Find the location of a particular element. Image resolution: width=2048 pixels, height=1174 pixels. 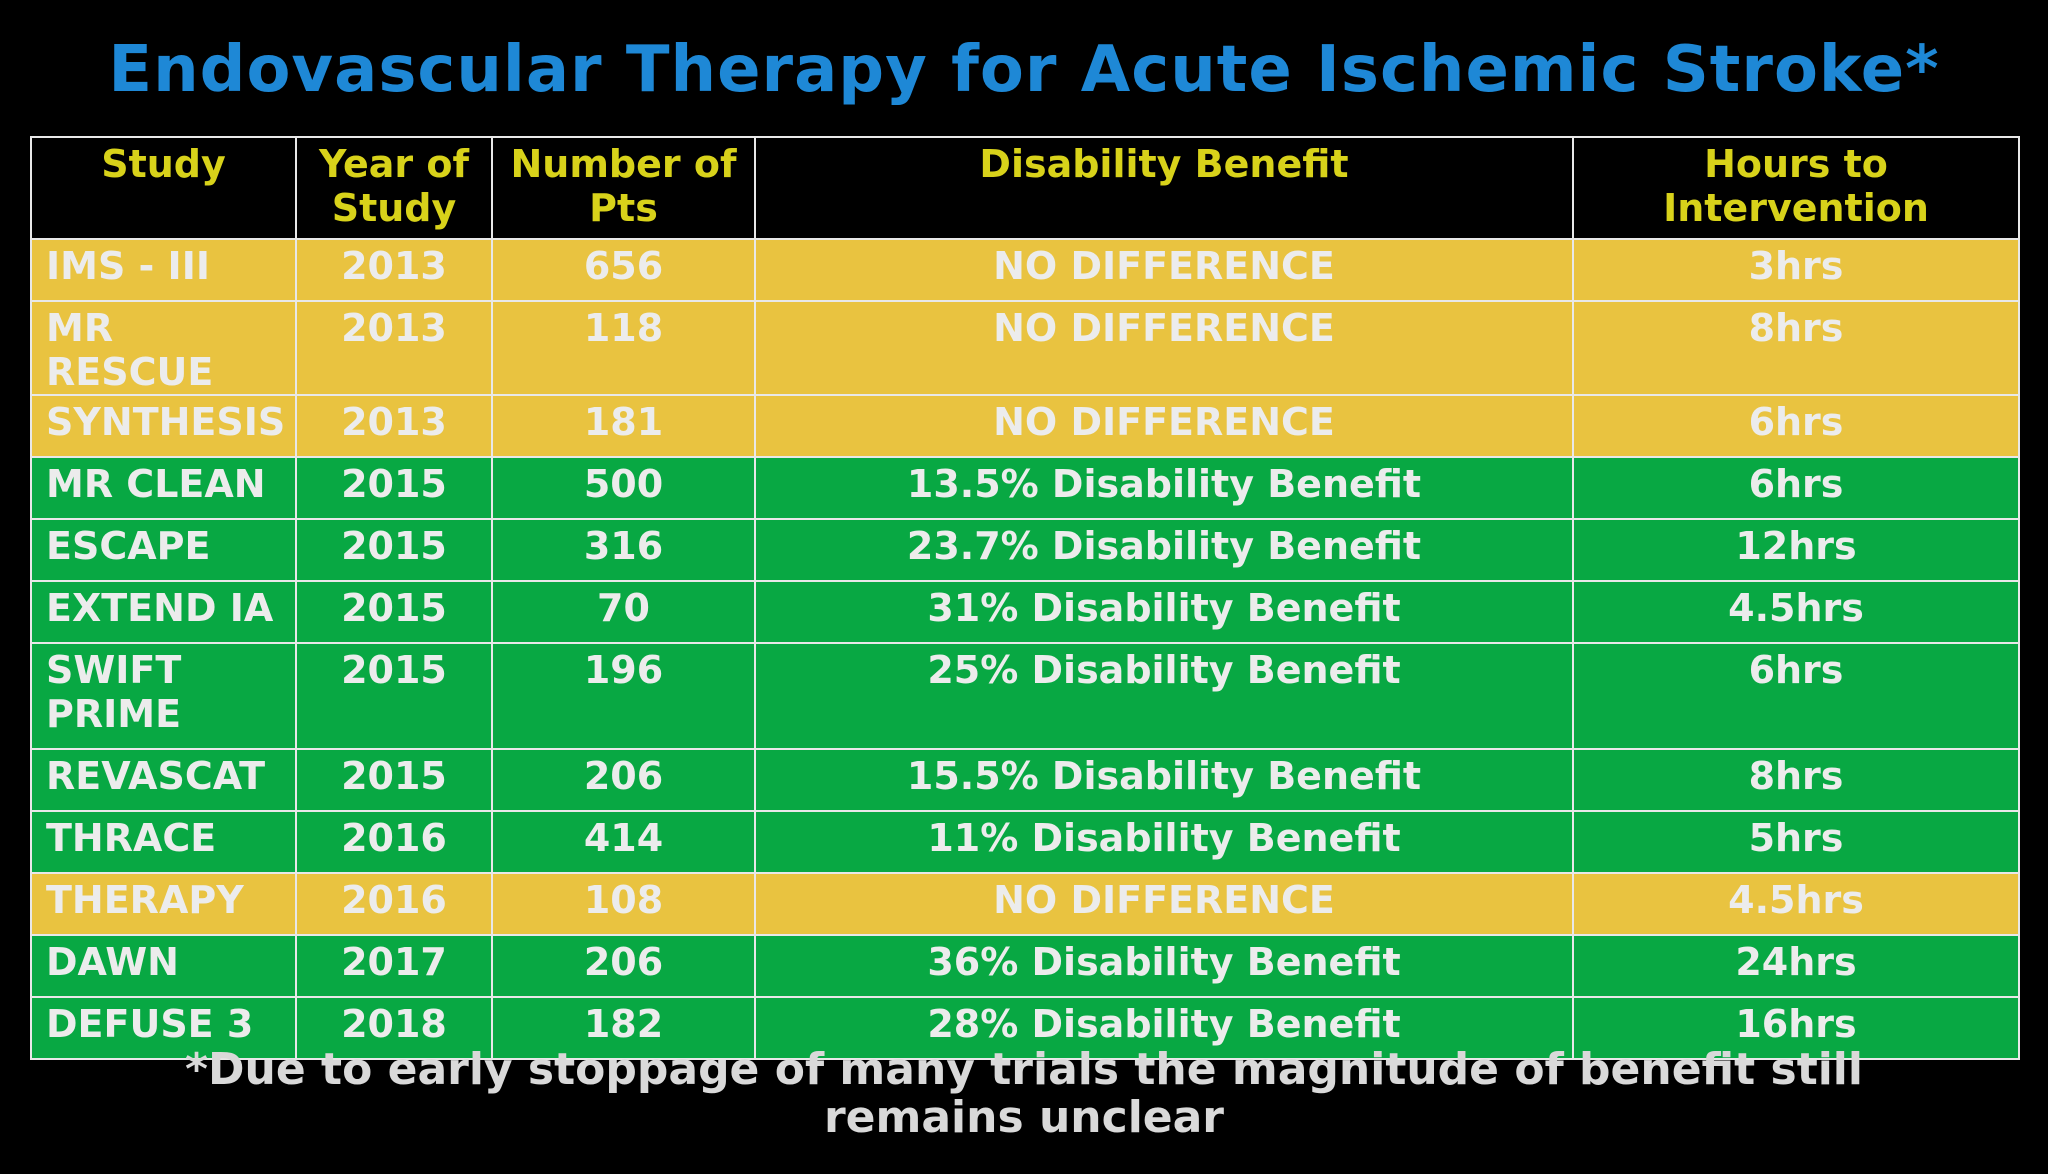

cell-pts: 414 is located at coordinates (623, 842).